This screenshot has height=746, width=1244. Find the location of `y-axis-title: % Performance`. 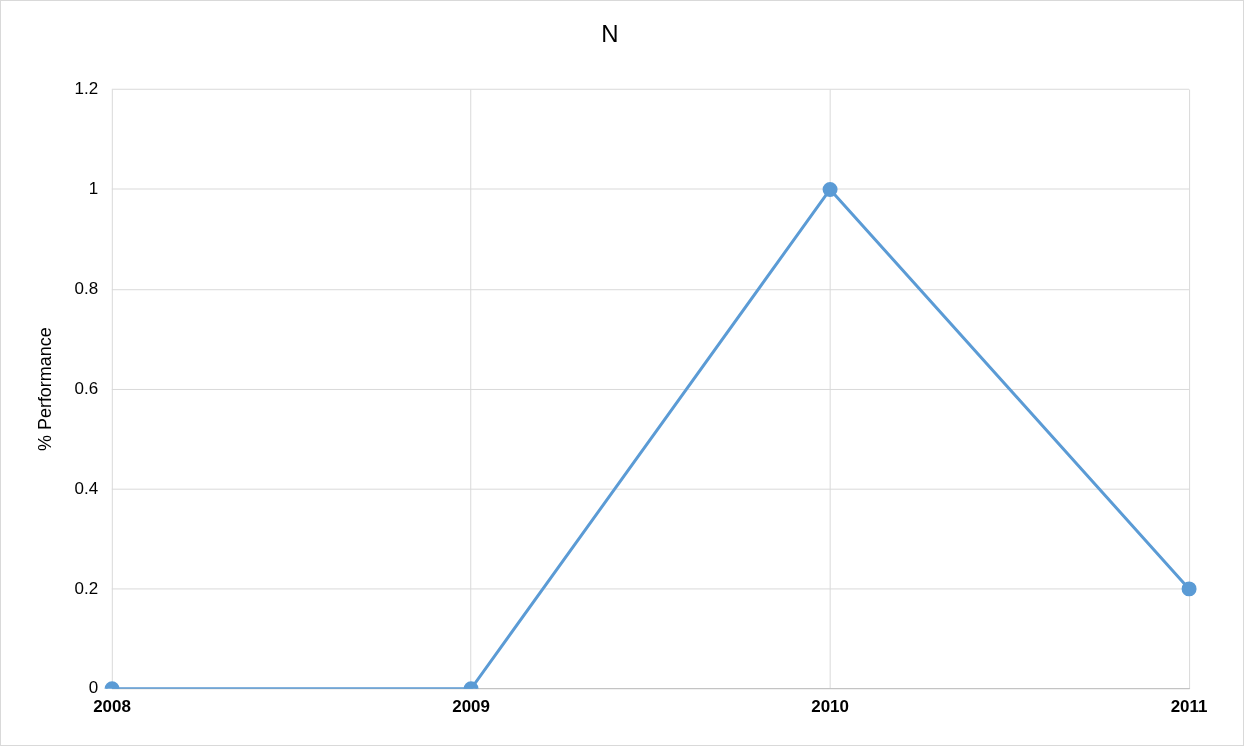

y-axis-title: % Performance is located at coordinates (44, 389).